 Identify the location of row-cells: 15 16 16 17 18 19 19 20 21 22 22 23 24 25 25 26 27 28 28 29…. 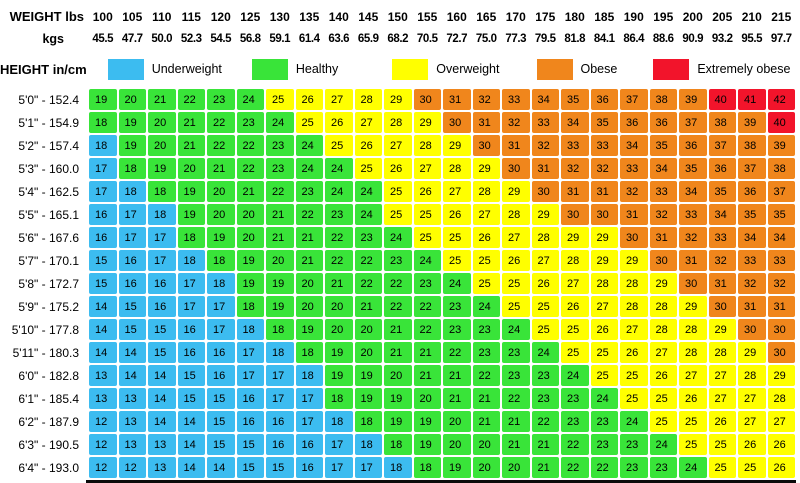
(442, 283).